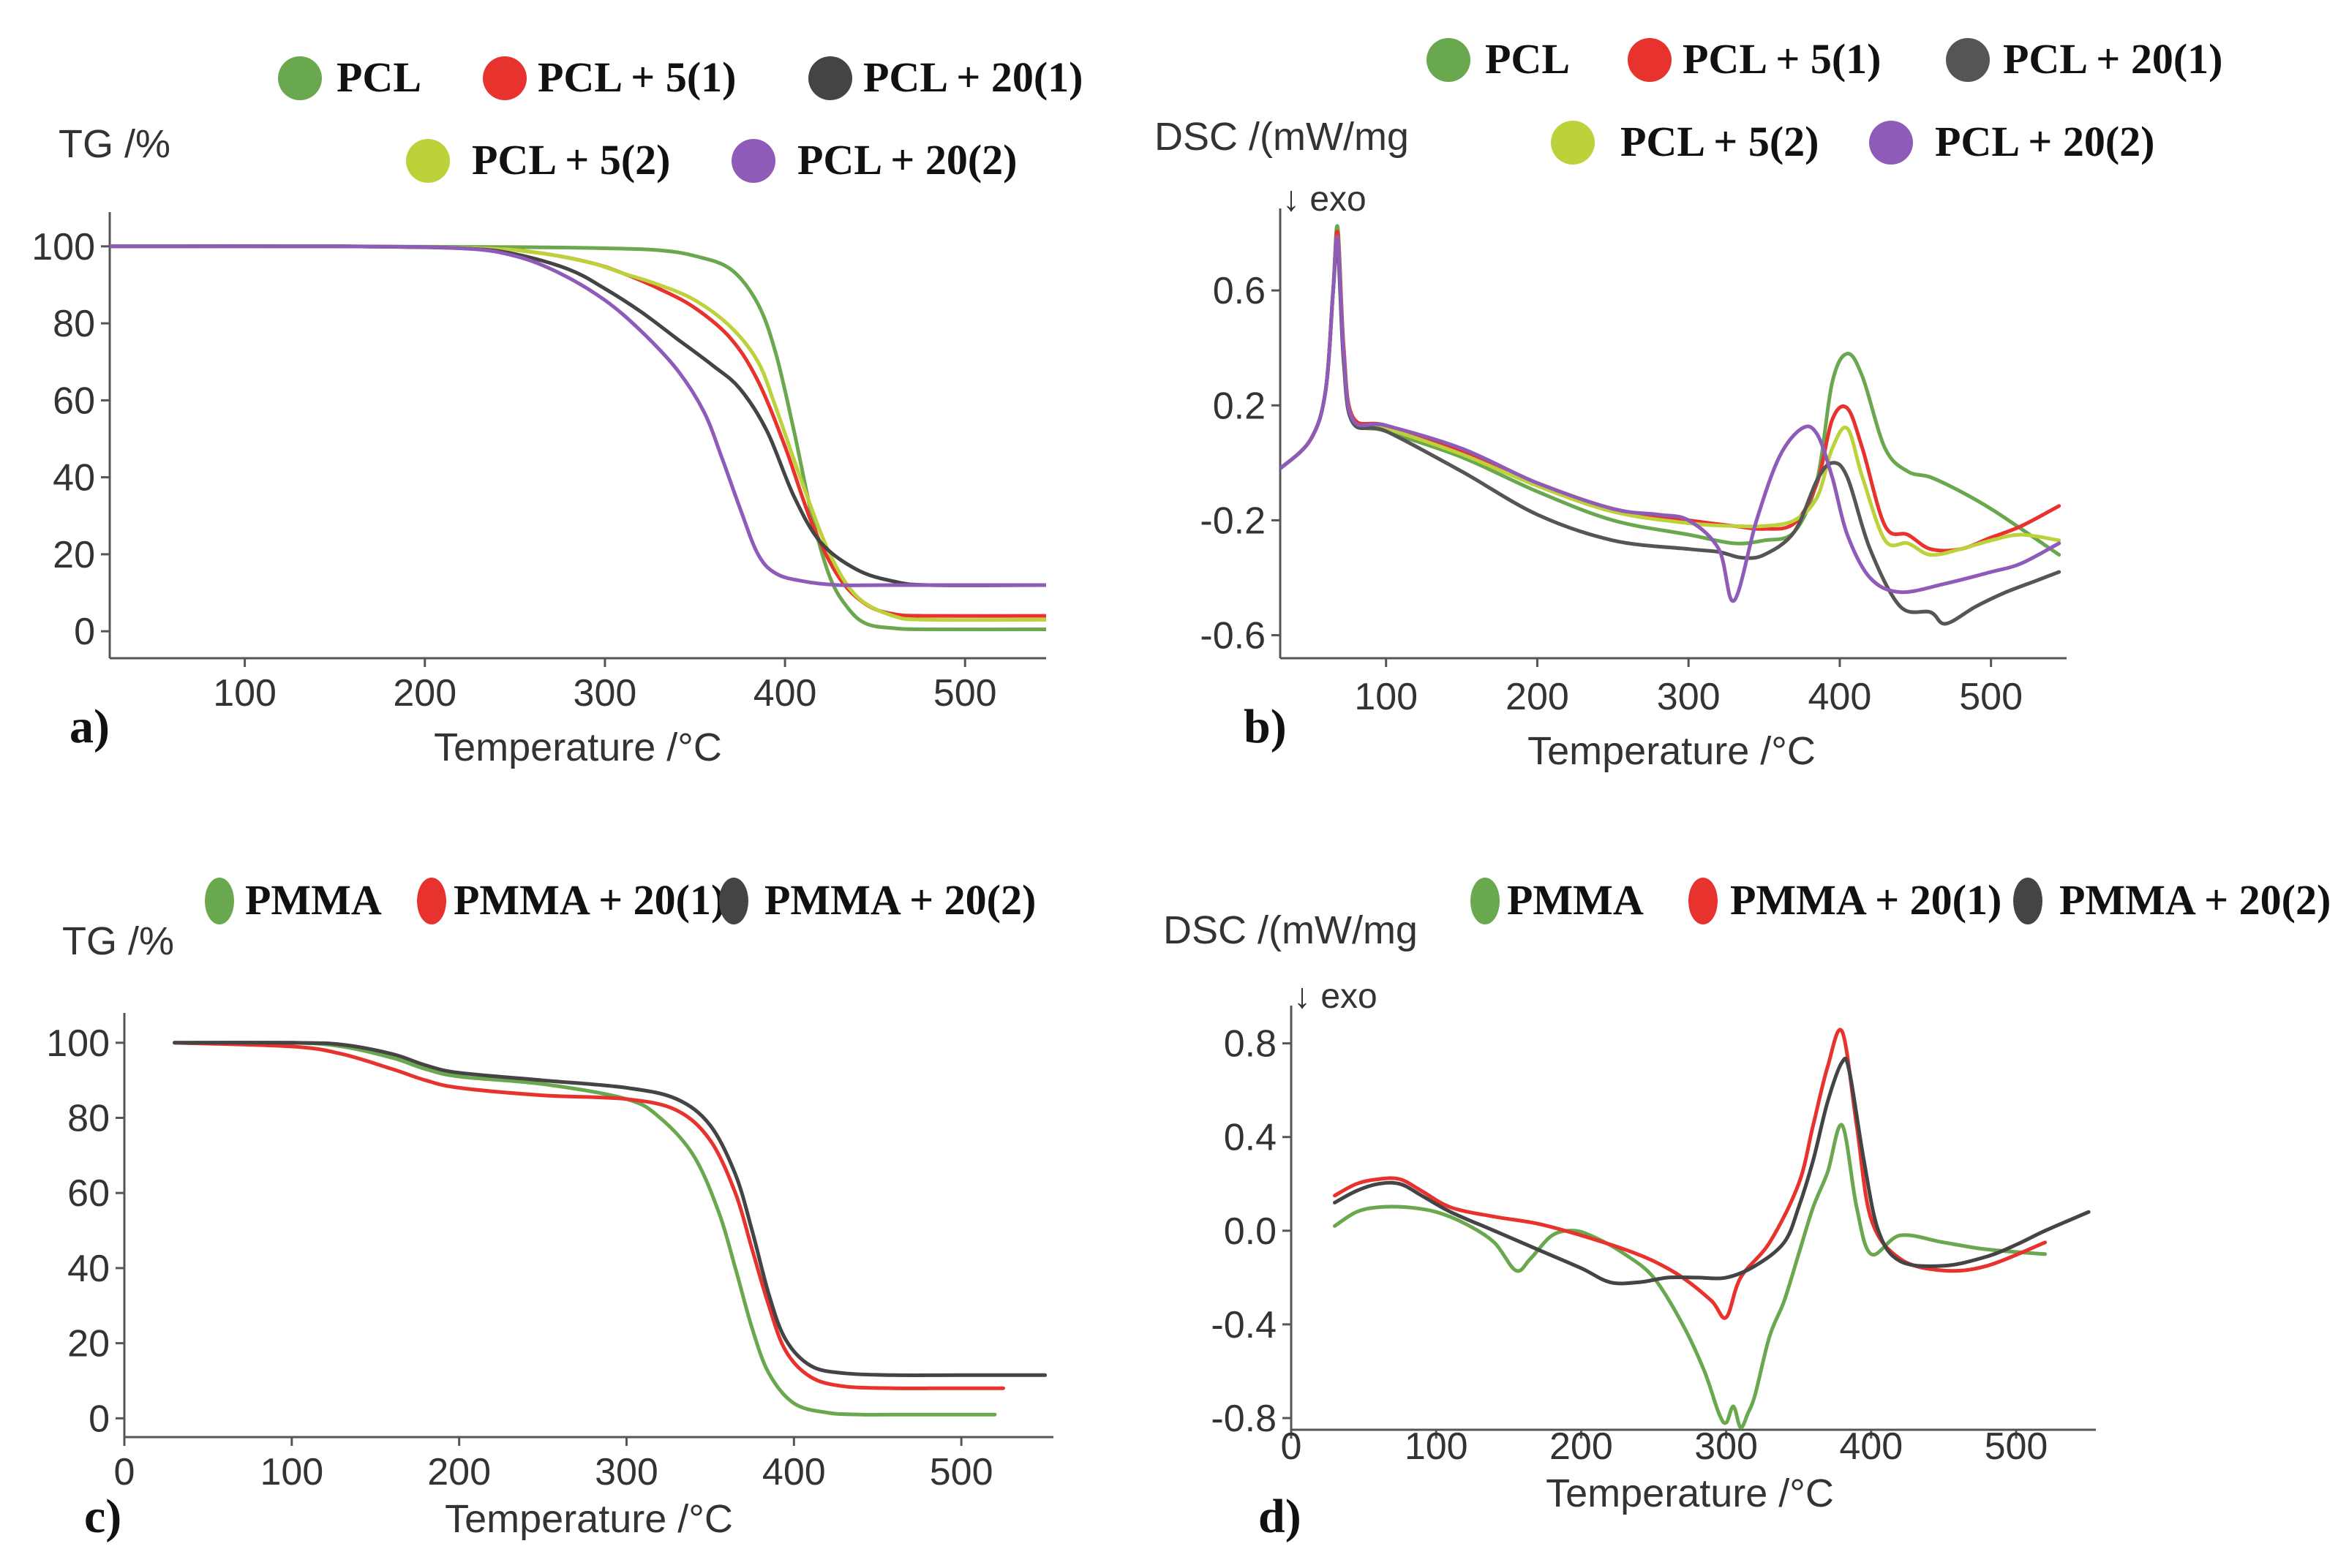  I want to click on y-tick-label: -0.4, so click(1244, 1325).